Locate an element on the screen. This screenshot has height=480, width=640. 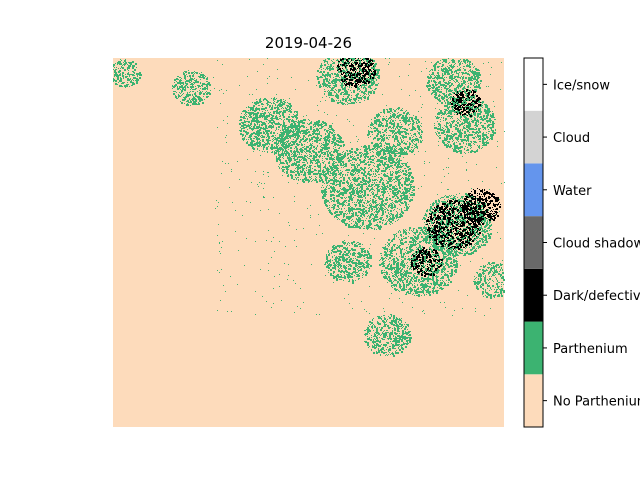
colorbar-label: Dark/defective is located at coordinates (596, 296).